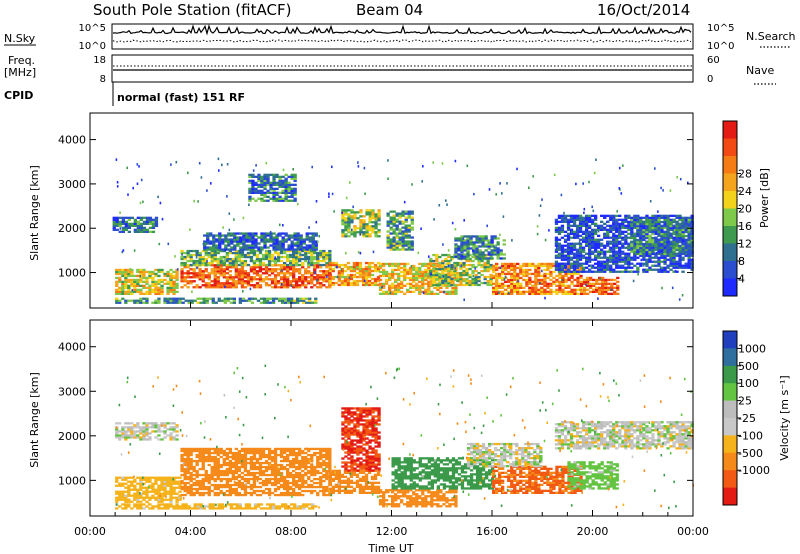 The width and height of the screenshot is (800, 554). Describe the element at coordinates (402, 68) in the screenshot. I see `frequency-frame` at that location.